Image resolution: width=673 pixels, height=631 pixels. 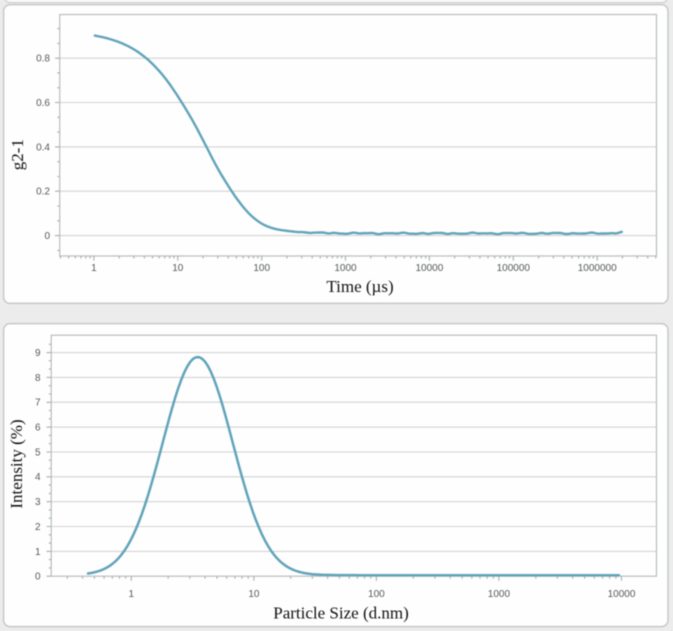 I want to click on svg-text: 0.2, so click(x=43, y=192).